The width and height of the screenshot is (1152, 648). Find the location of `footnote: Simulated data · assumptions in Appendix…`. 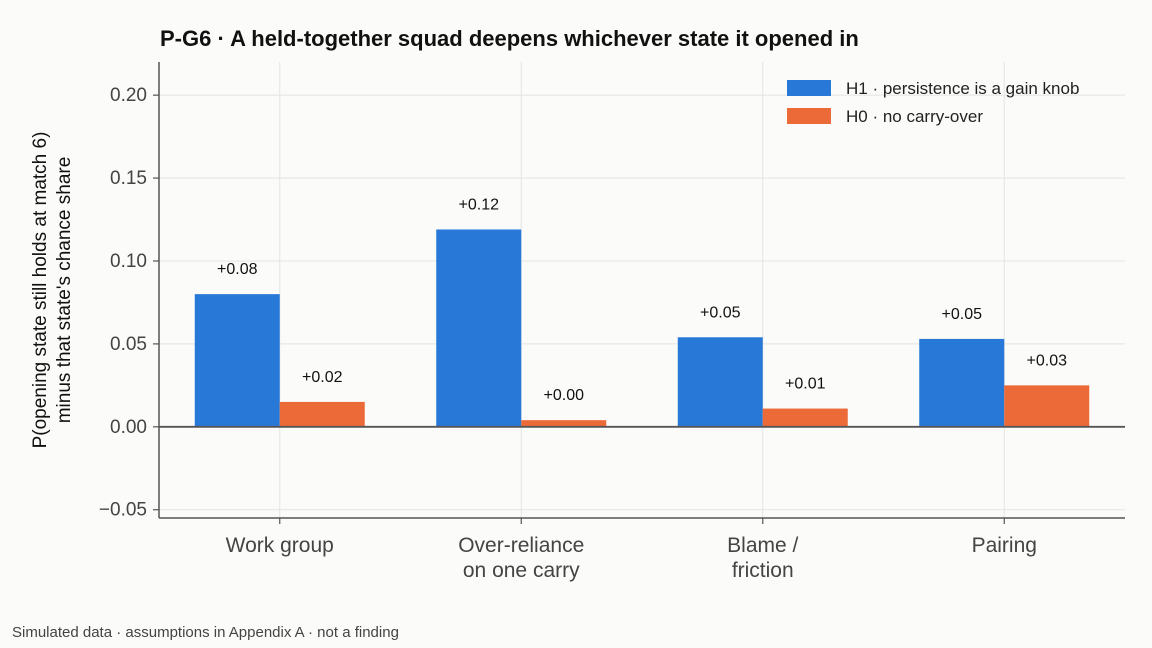

footnote: Simulated data · assumptions in Appendix… is located at coordinates (205, 632).